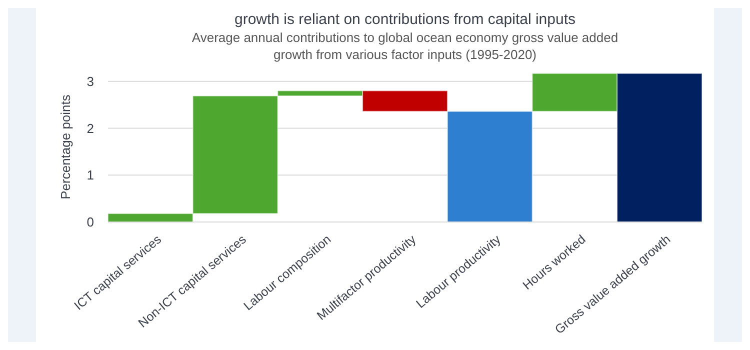 The image size is (750, 350). Describe the element at coordinates (90, 175) in the screenshot. I see `y-tick-label: 1` at that location.